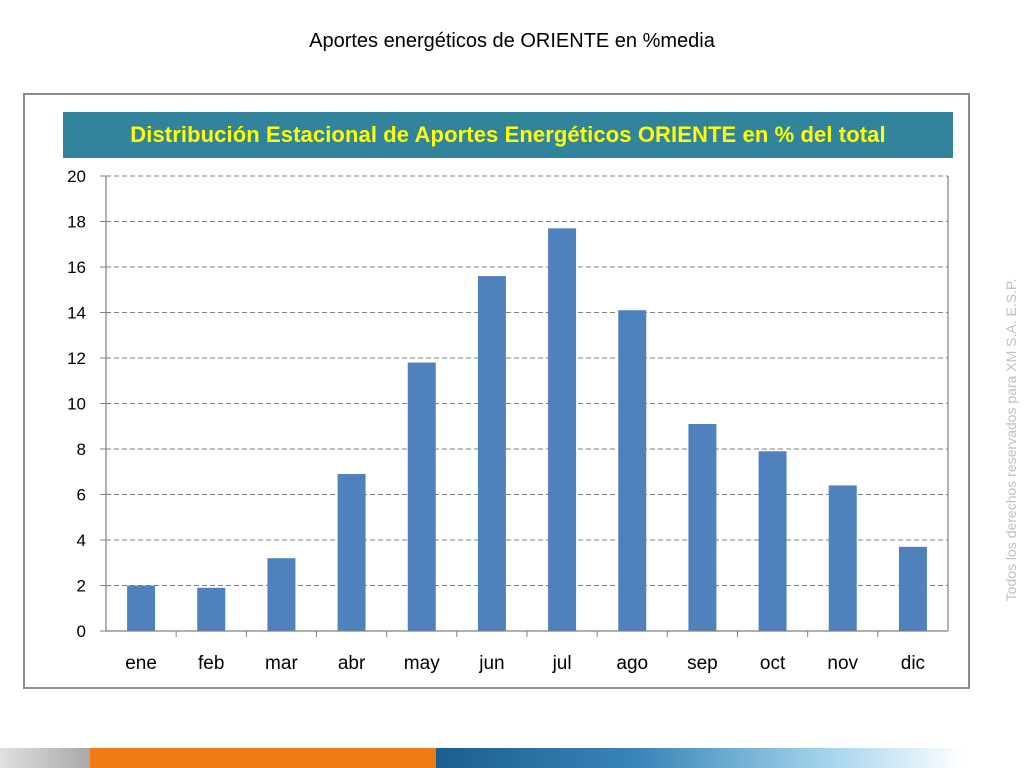  I want to click on bar-oct, so click(772, 541).